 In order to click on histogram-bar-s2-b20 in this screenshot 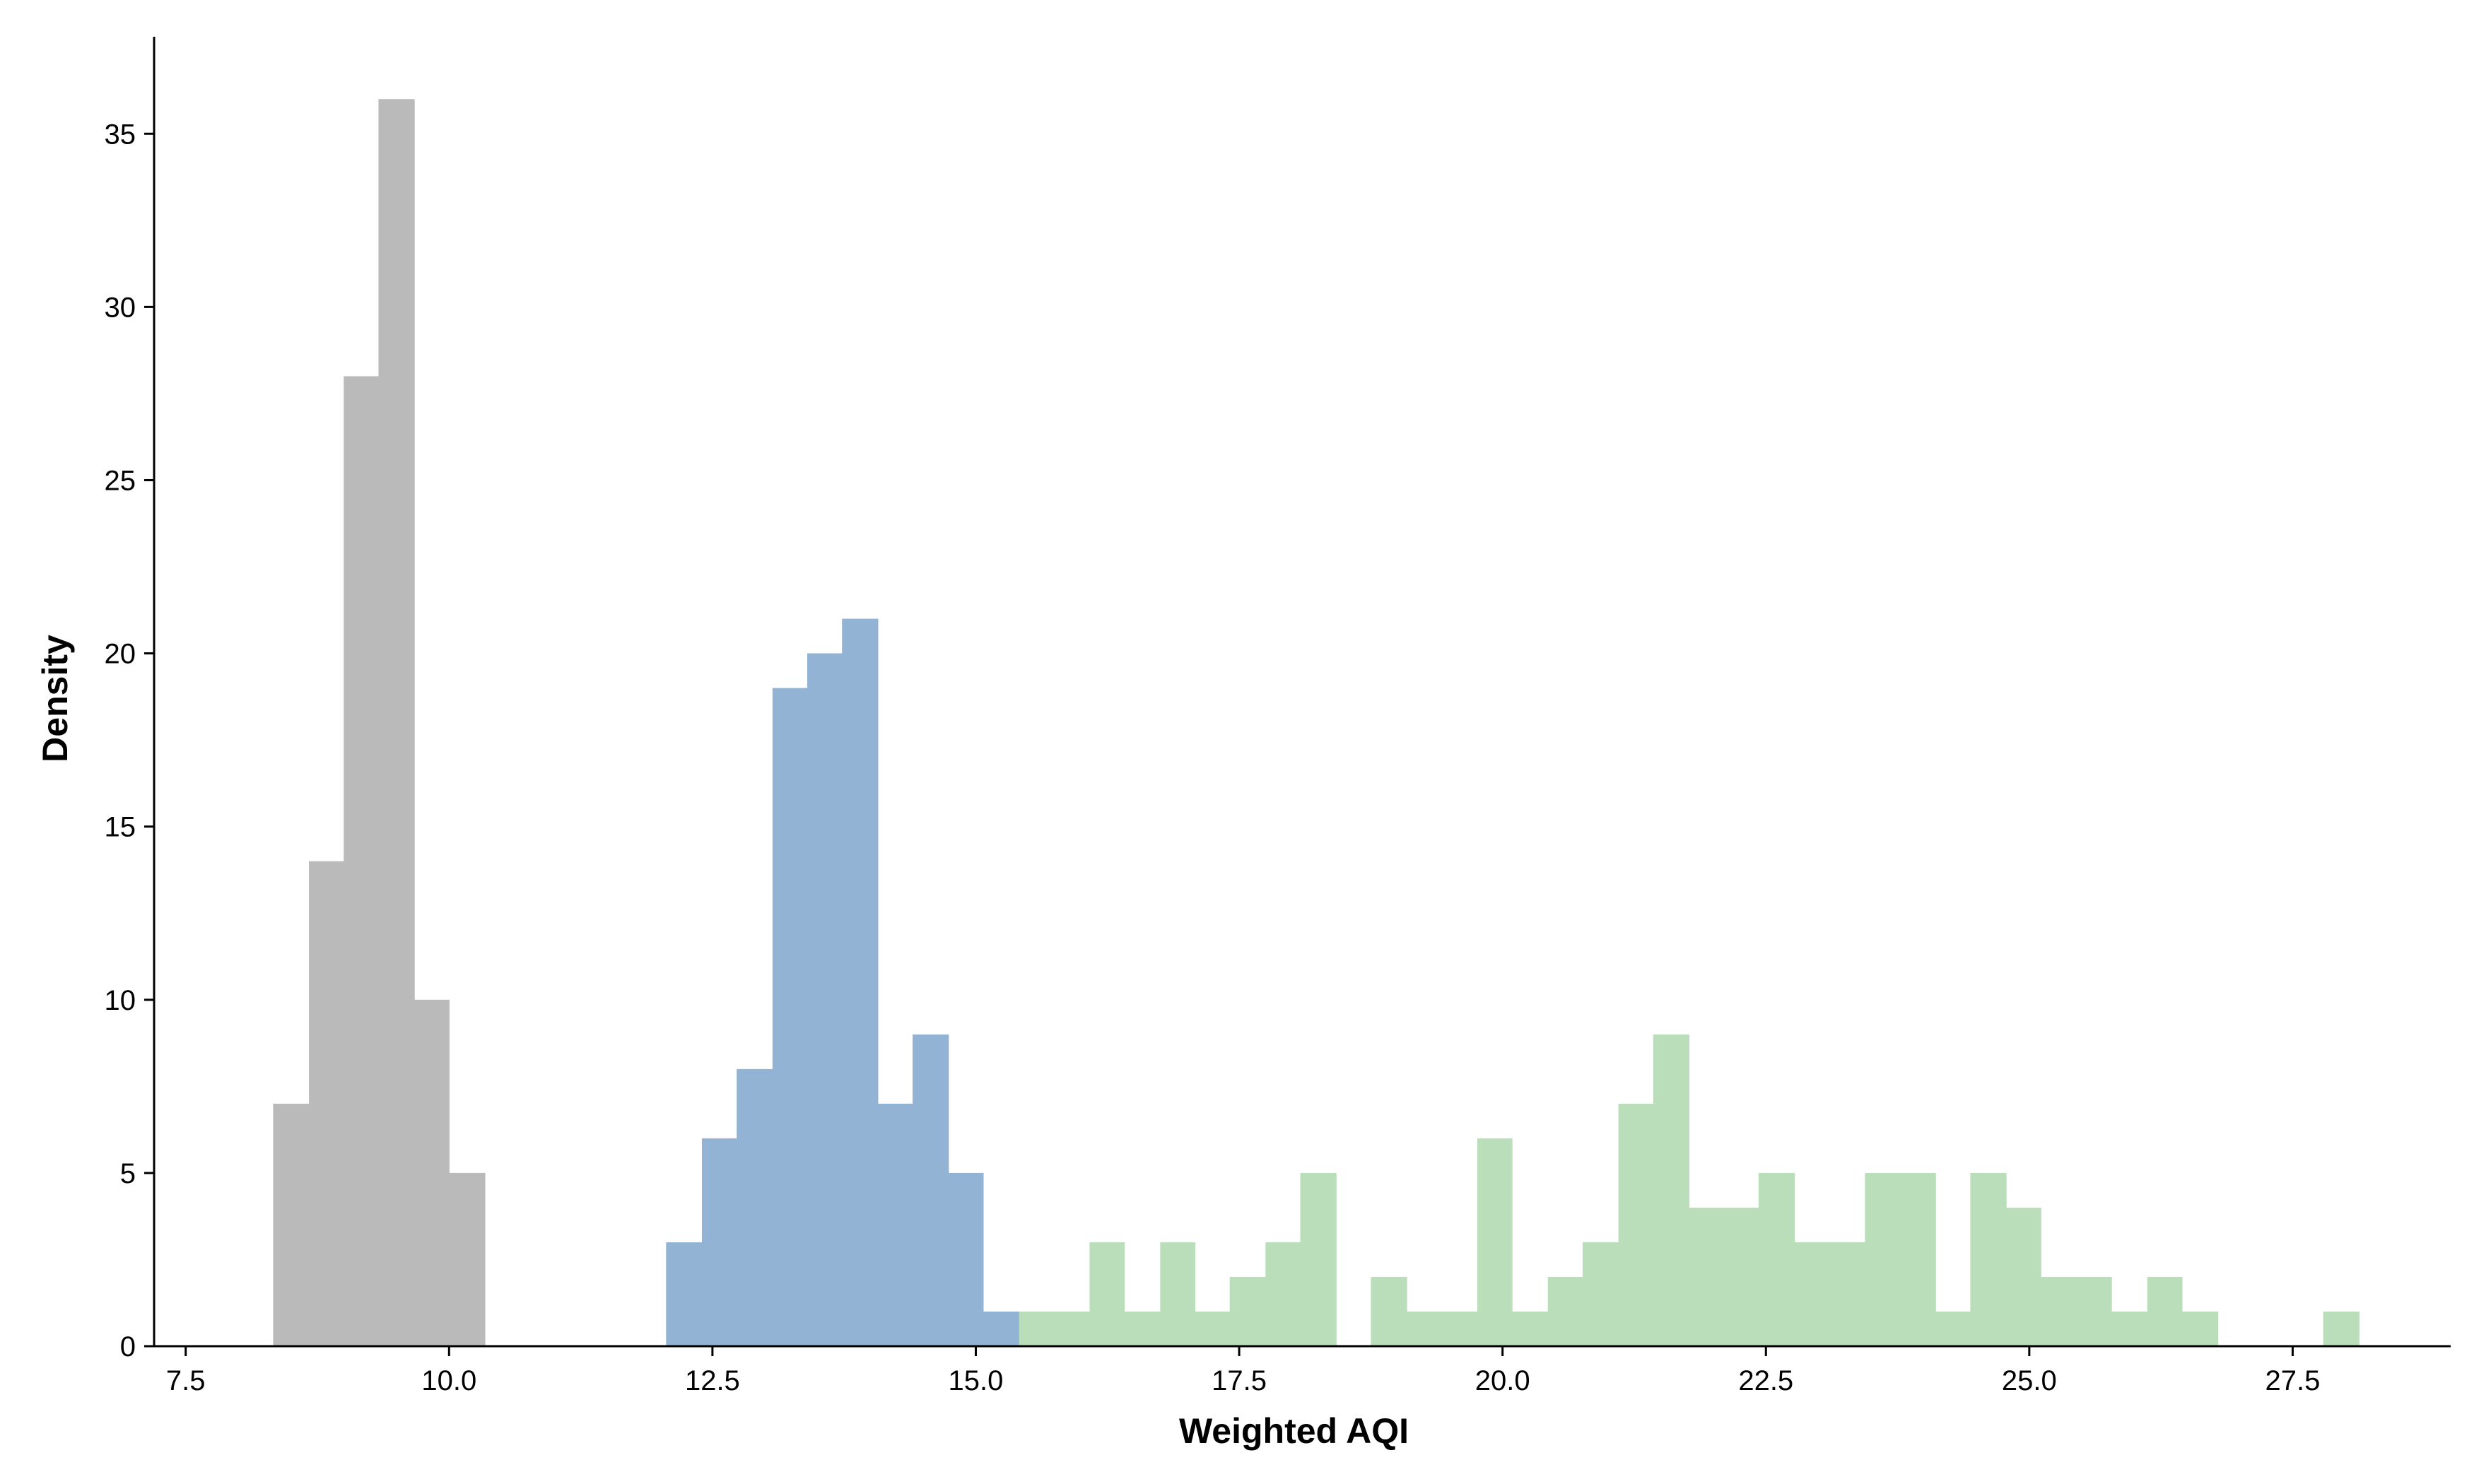, I will do `click(1776, 1259)`.